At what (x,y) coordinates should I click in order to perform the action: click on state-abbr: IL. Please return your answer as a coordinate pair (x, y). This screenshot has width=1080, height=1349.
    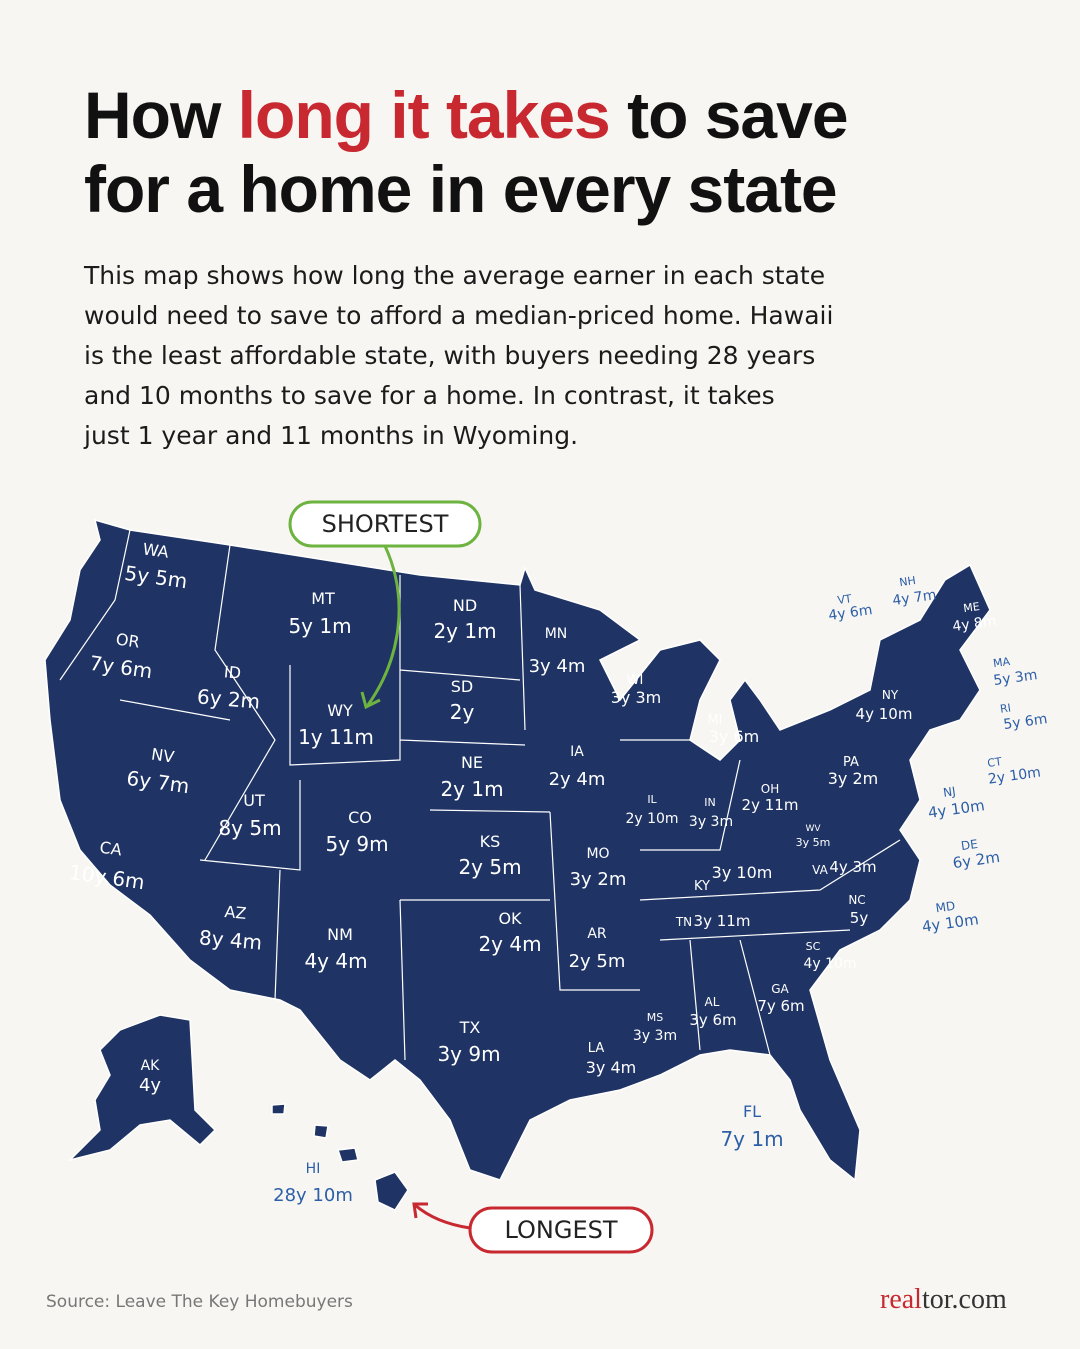
    Looking at the image, I should click on (652, 799).